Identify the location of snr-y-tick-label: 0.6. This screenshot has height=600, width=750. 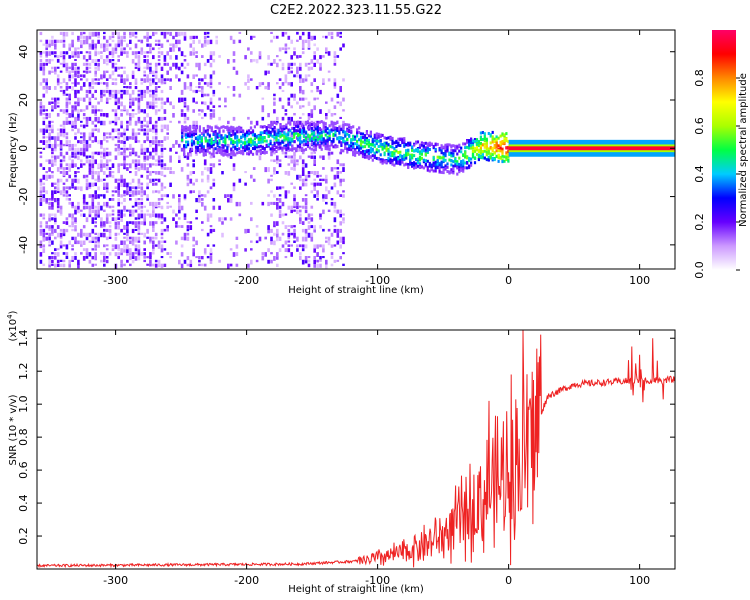
(23, 470).